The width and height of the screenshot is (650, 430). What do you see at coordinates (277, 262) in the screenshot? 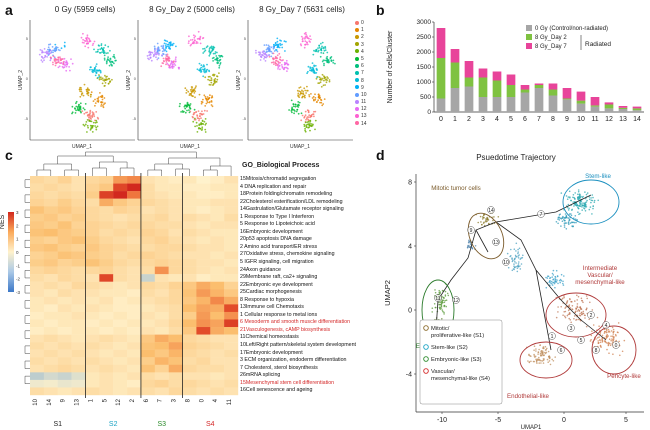
I see `go-term-label: 5 IGFR signaling, cell migration` at bounding box center [277, 262].